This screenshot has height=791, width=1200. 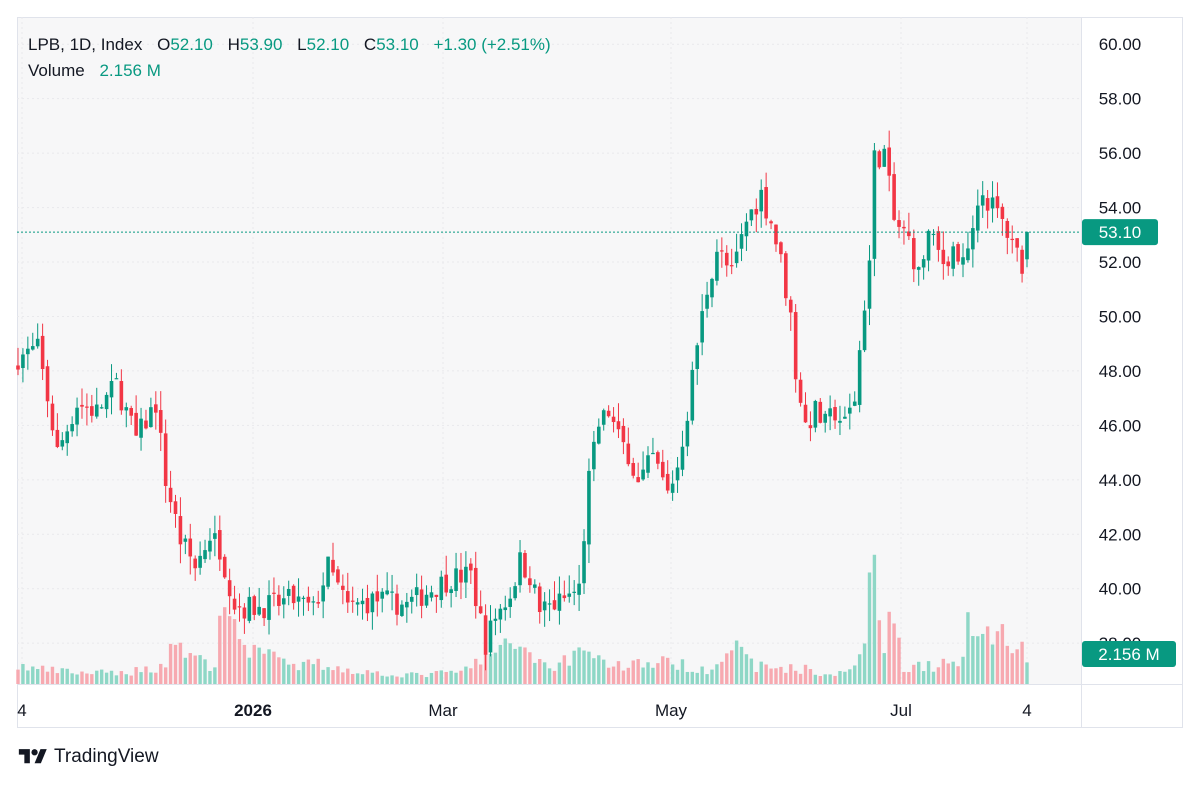 I want to click on legend-close-label: C, so click(x=370, y=44).